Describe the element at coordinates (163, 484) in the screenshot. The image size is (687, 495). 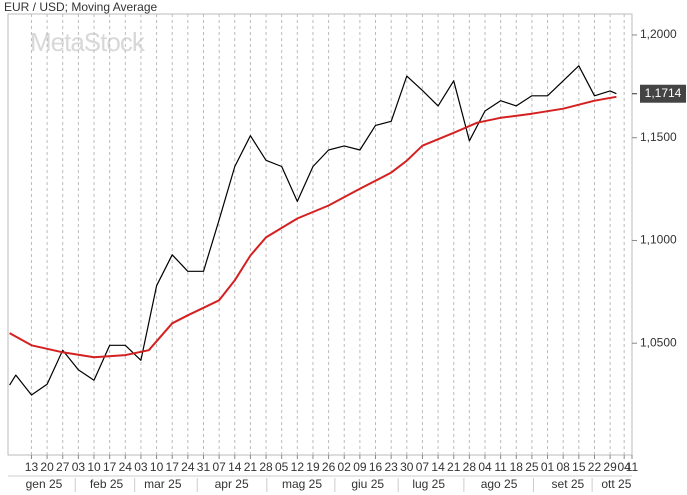
I see `month-label: mar 25` at that location.